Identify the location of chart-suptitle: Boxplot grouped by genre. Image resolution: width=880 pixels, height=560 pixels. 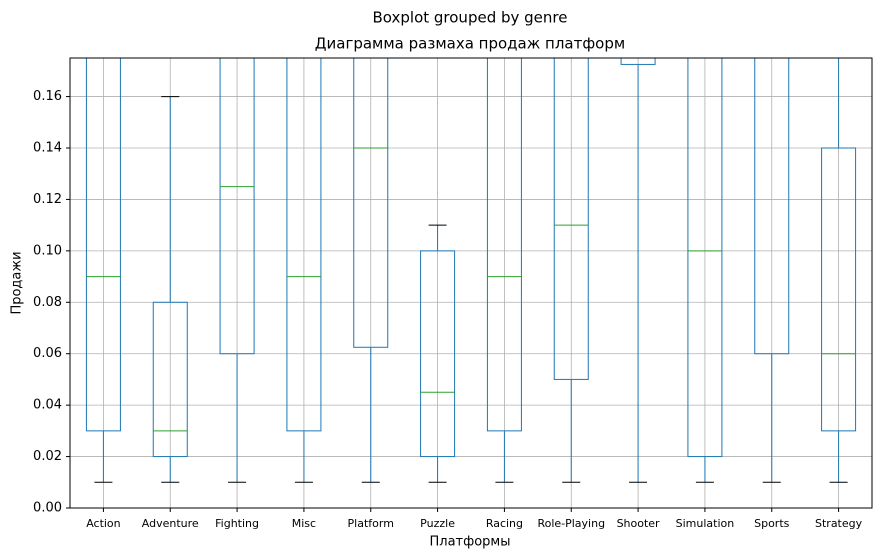
(470, 18).